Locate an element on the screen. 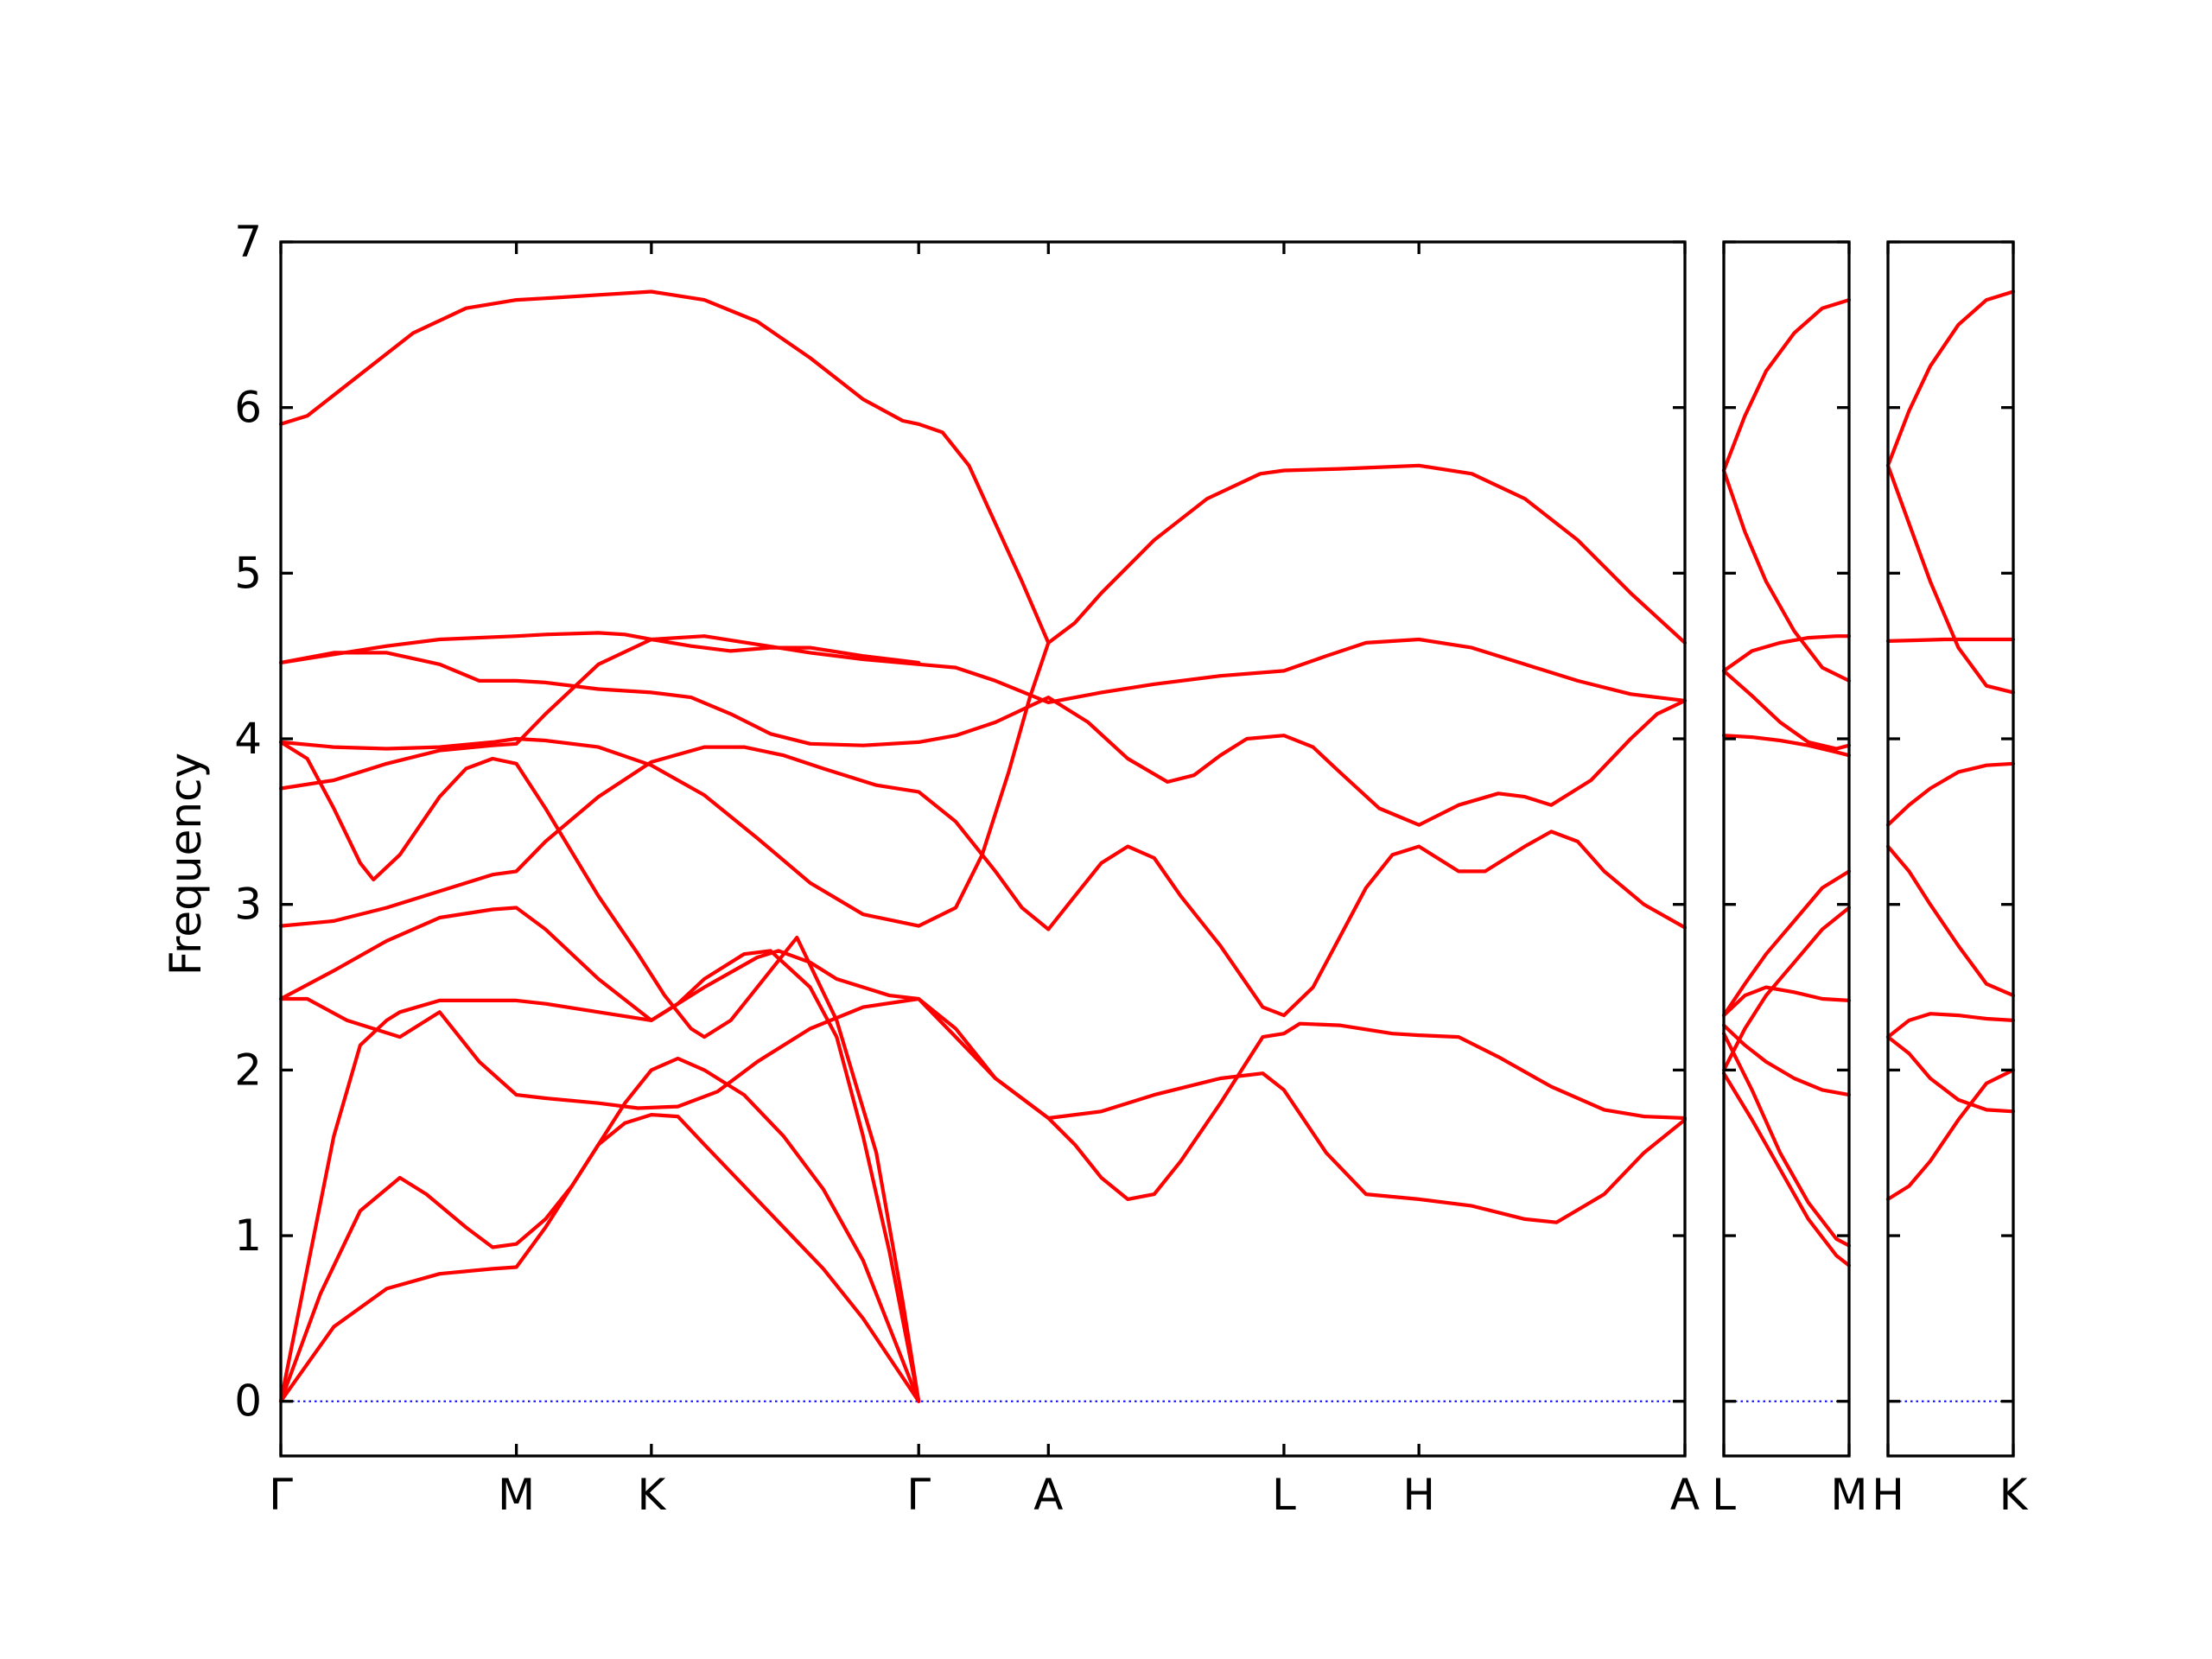 This screenshot has height=1659, width=2212. y-tick-label: 5 is located at coordinates (248, 573).